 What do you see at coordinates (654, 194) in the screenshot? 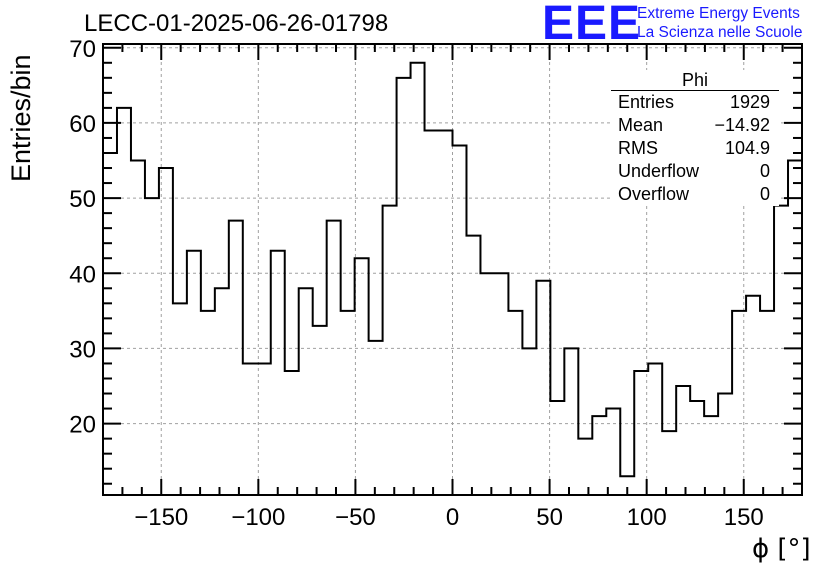
I see `stats-label: Overflow` at bounding box center [654, 194].